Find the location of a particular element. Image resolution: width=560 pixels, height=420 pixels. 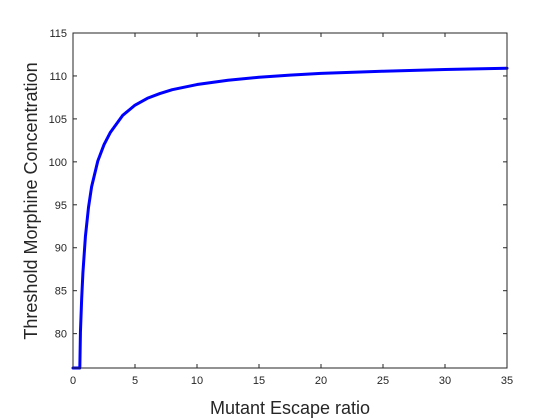

y-tick-label: 90 is located at coordinates (61, 249).